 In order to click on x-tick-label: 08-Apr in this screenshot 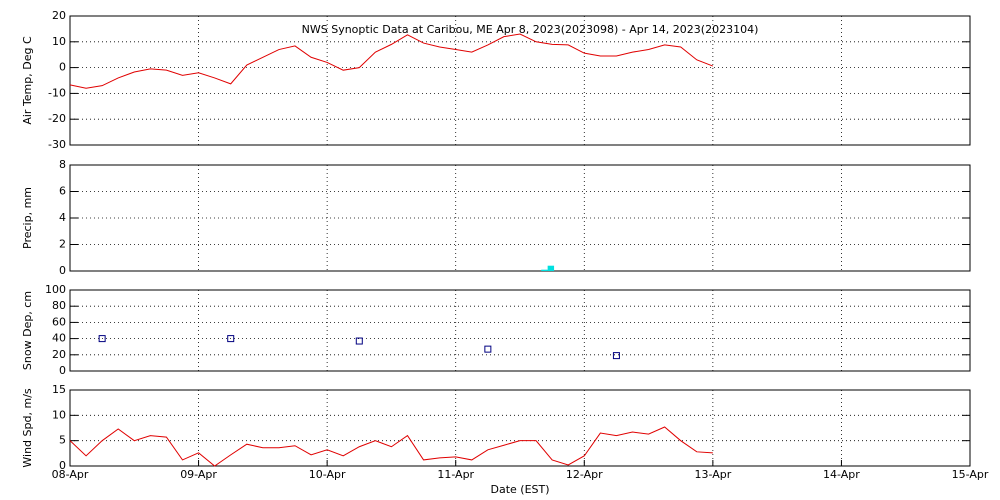, I will do `click(70, 474)`.